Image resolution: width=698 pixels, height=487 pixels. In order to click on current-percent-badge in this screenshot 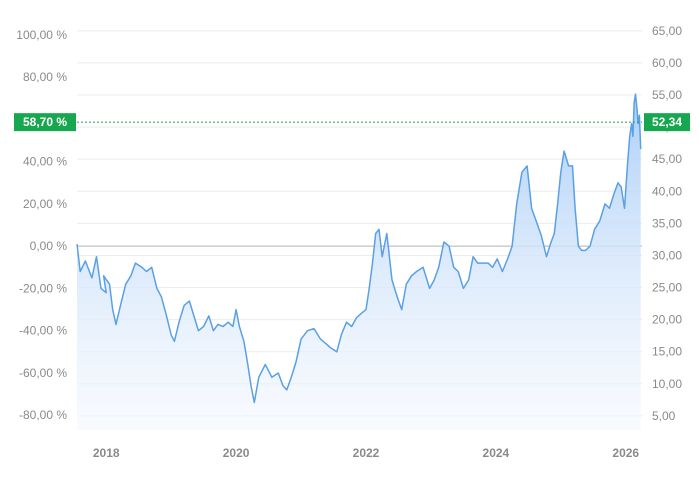, I will do `click(45, 122)`.